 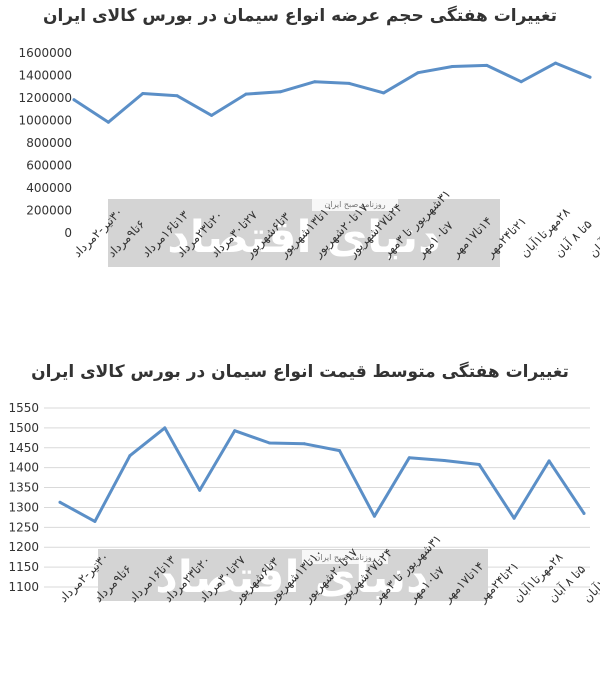 I want to click on y-tick-label: 1450, so click(x=23, y=448).